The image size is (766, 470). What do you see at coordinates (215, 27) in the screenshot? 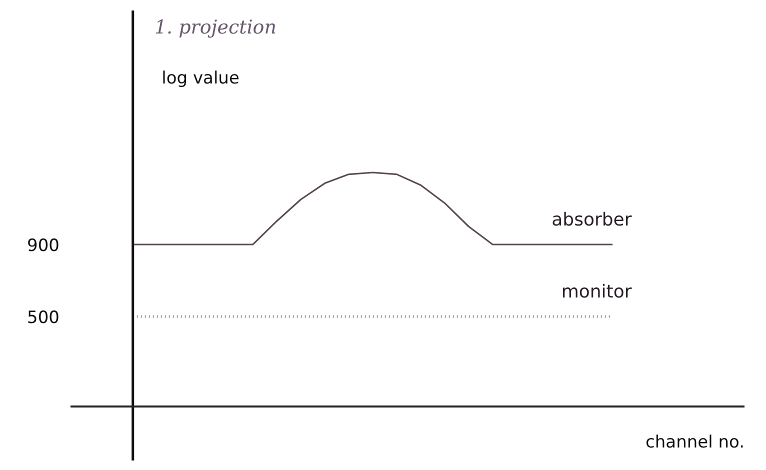
I see `chart-title: 1. projection` at bounding box center [215, 27].